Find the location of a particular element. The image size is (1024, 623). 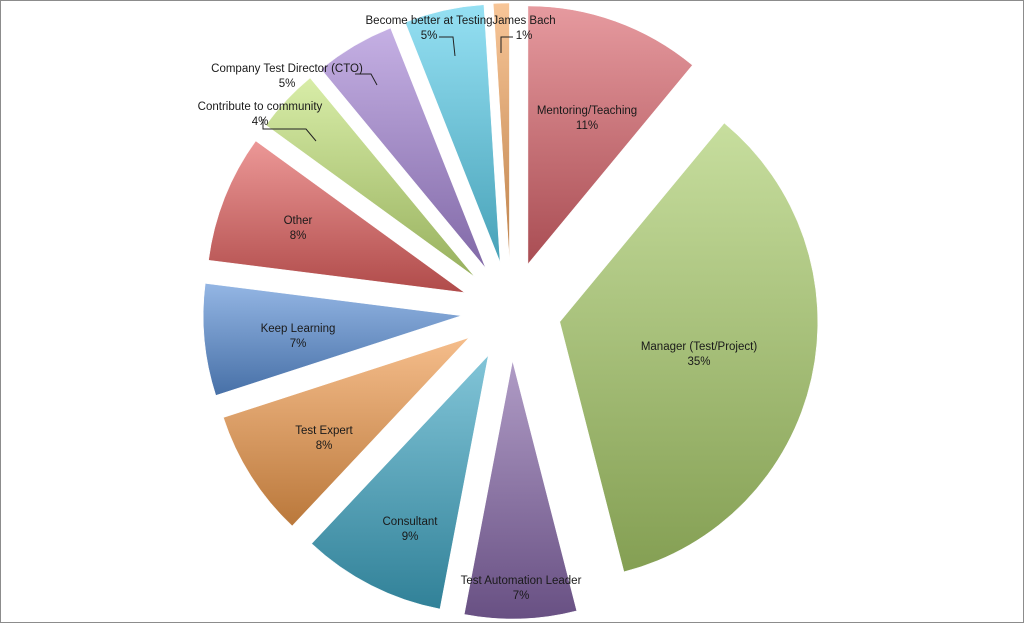

slice-category: Company Test Director (CTO) is located at coordinates (287, 69).